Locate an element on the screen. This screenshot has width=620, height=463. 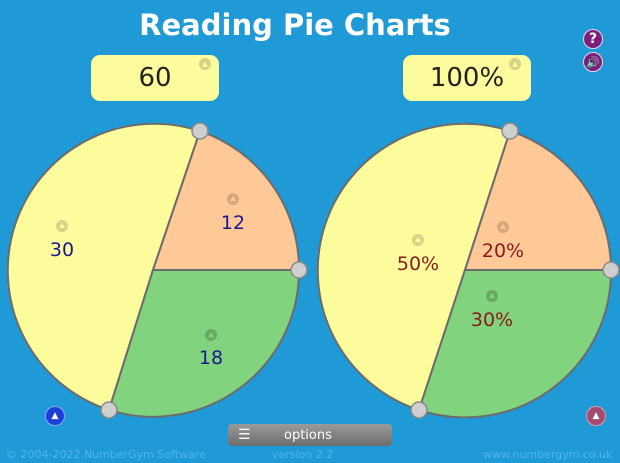
options-label: options is located at coordinates (308, 435).